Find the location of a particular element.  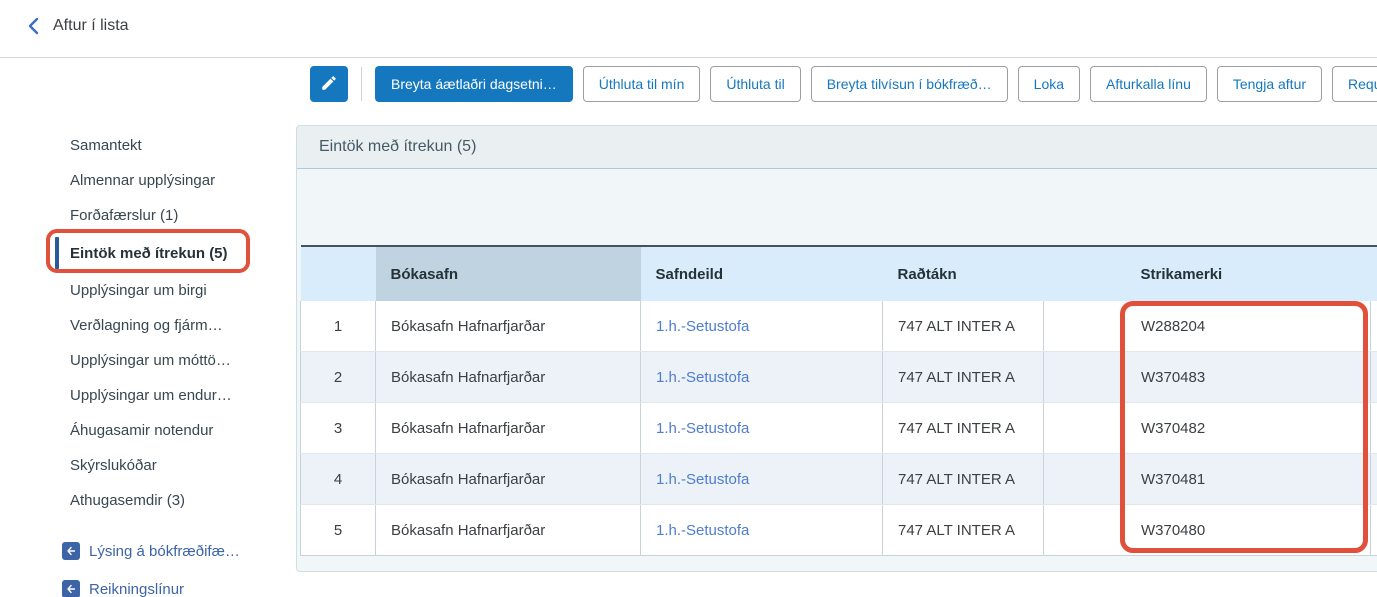

barcode-cell: W288204 is located at coordinates (1207, 326).